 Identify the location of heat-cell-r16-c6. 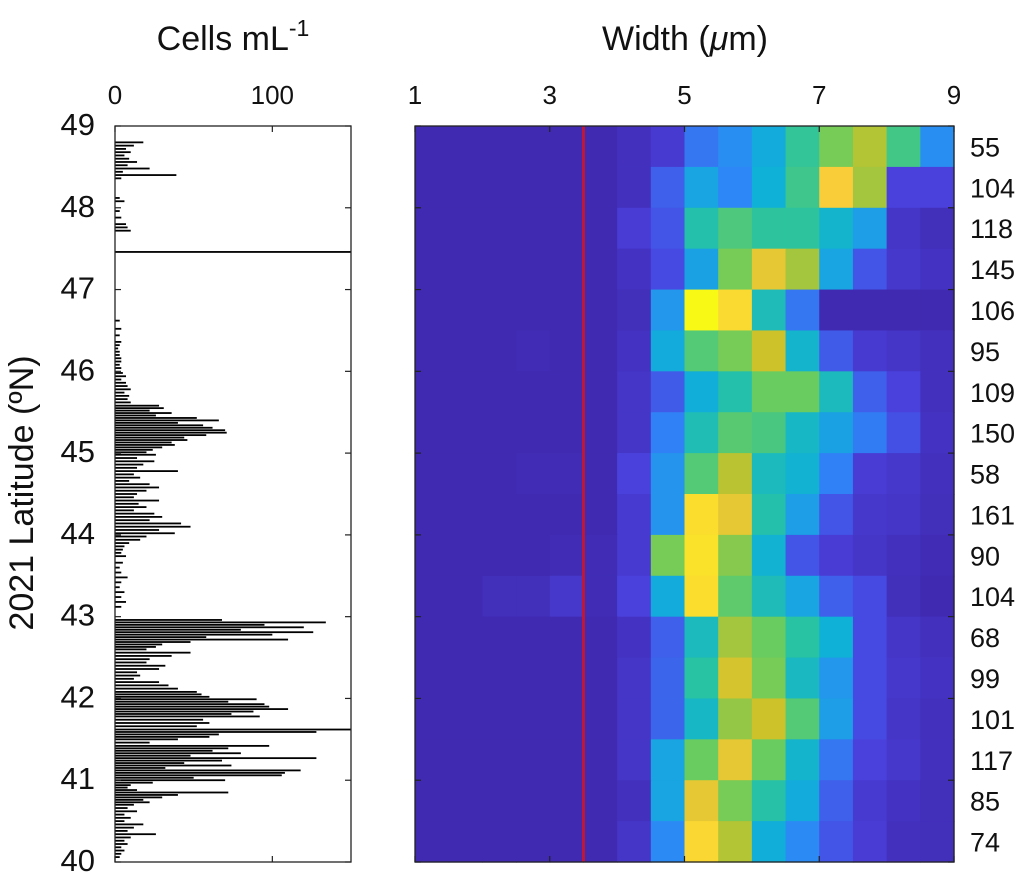
(634, 801).